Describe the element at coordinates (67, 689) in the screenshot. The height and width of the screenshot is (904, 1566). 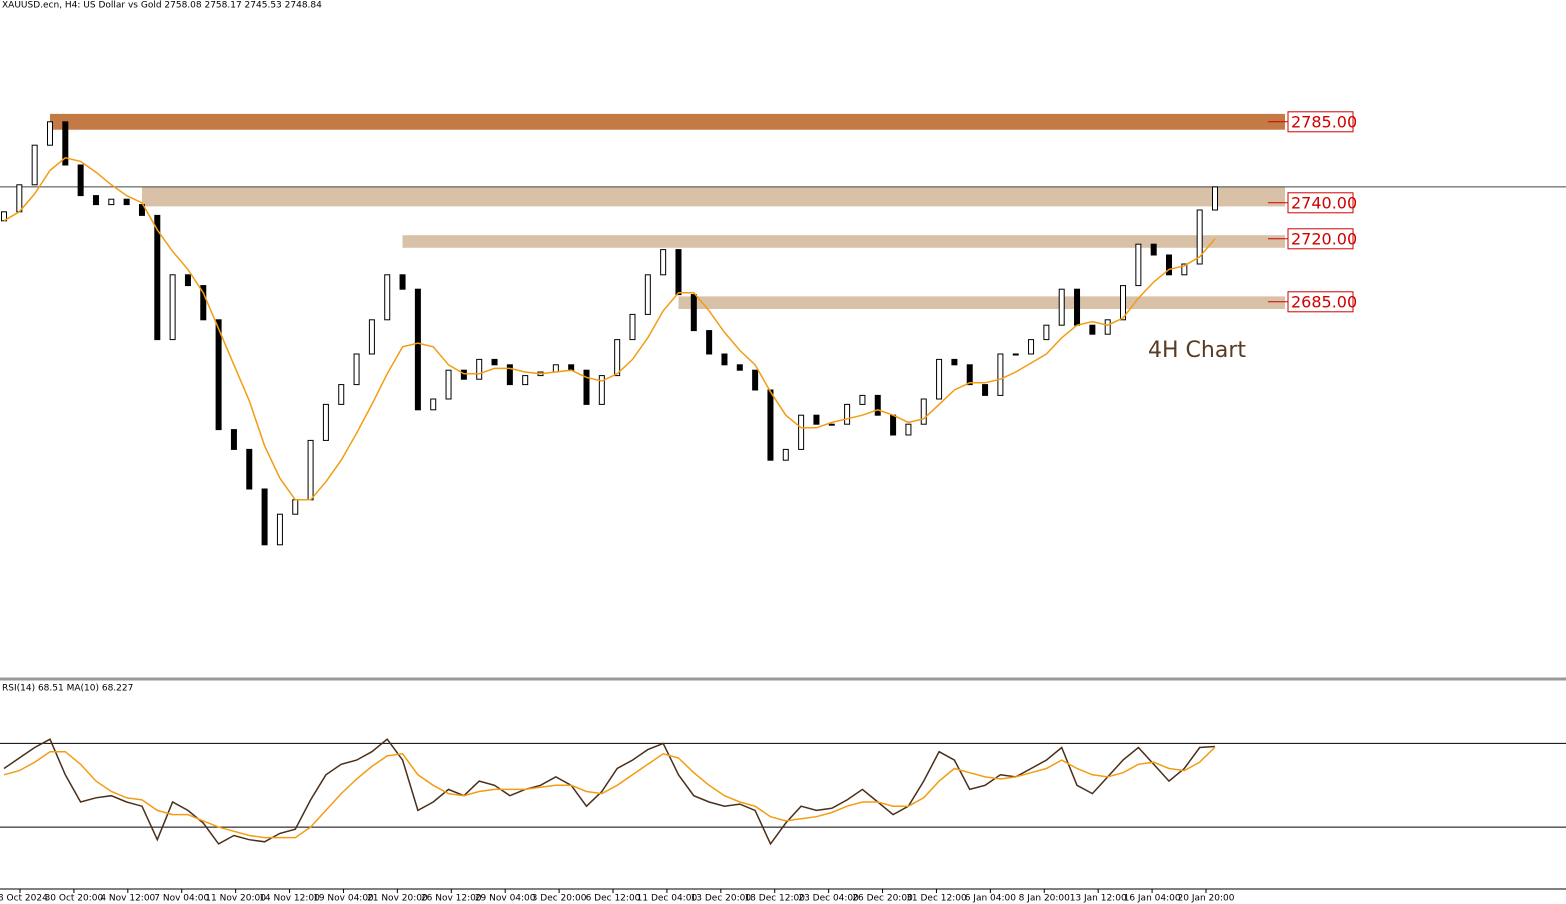
I see `rsi-title: RSI(14) 68.51 MA(10) 68.227` at that location.